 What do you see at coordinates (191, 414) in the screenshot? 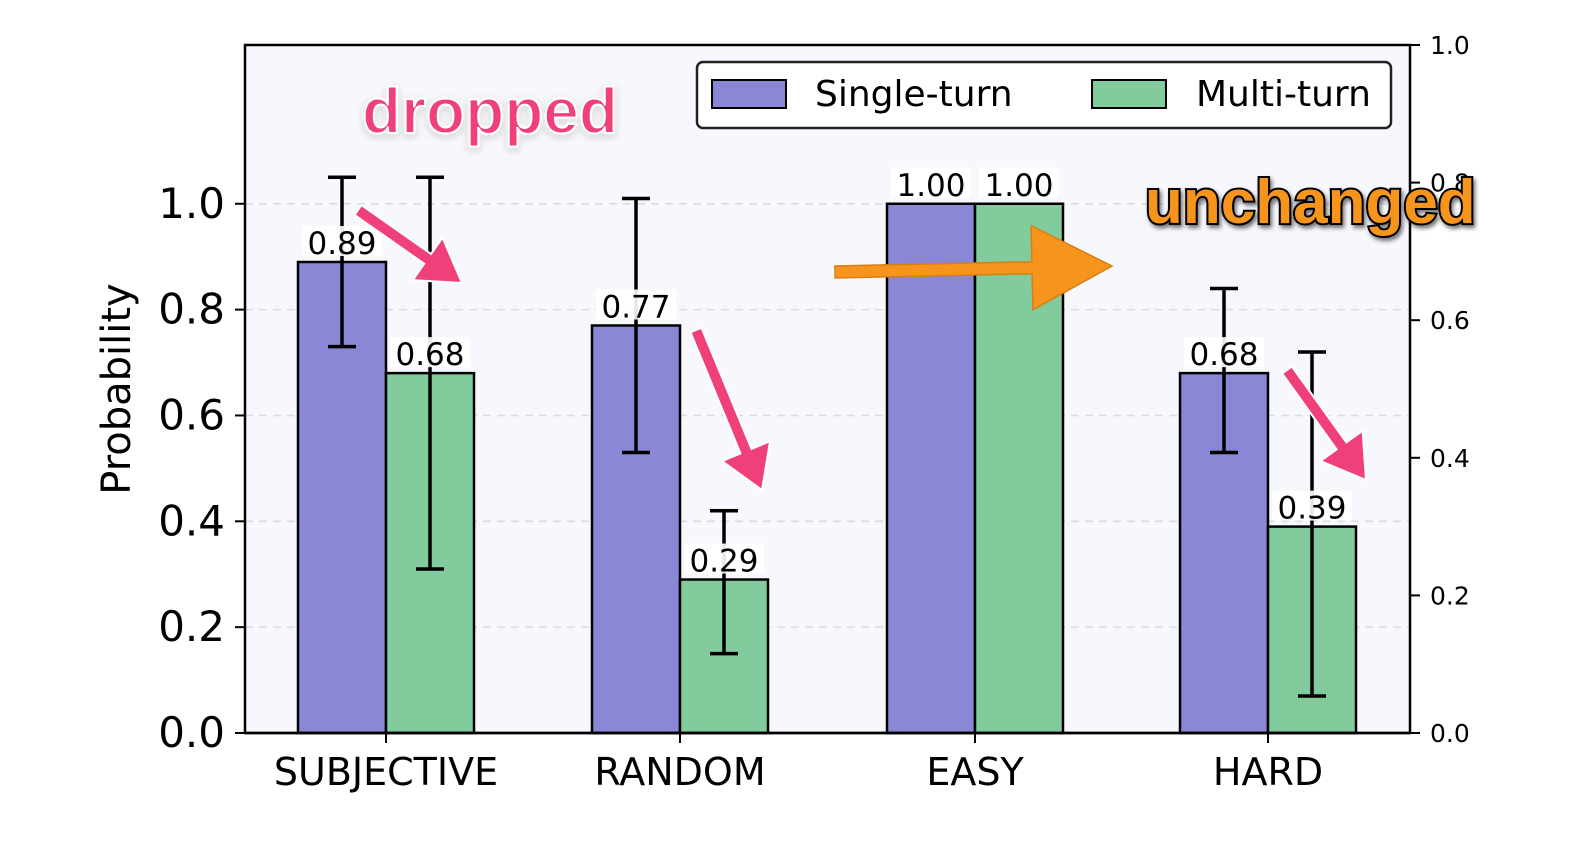
I see `y-tick-label: 0.6` at bounding box center [191, 414].